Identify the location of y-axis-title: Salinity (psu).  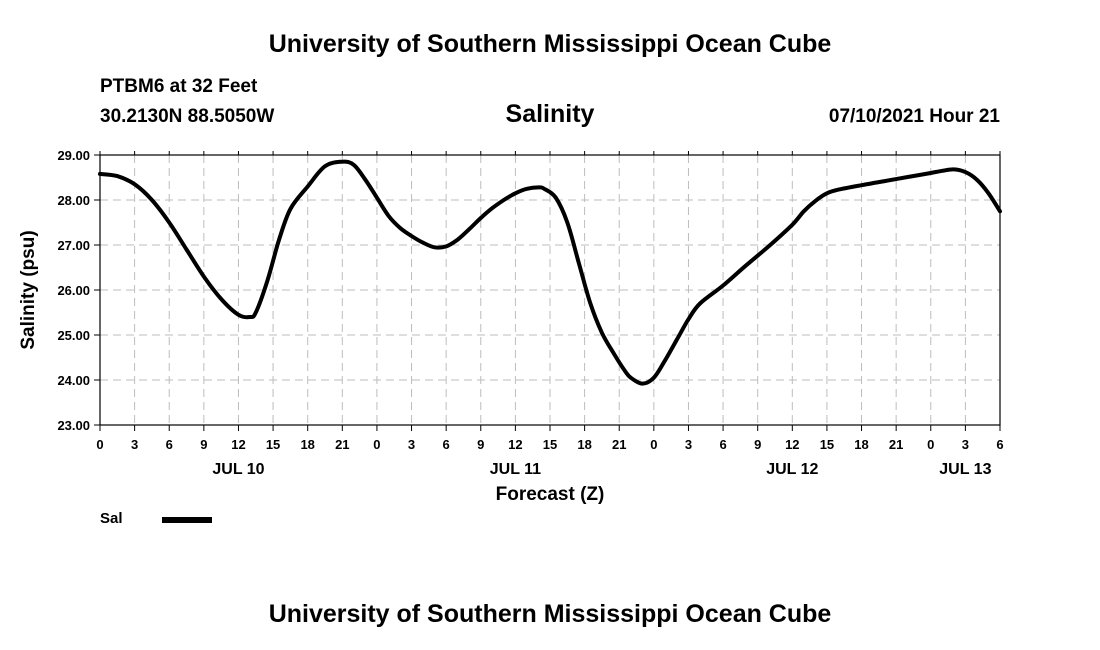
(28, 289).